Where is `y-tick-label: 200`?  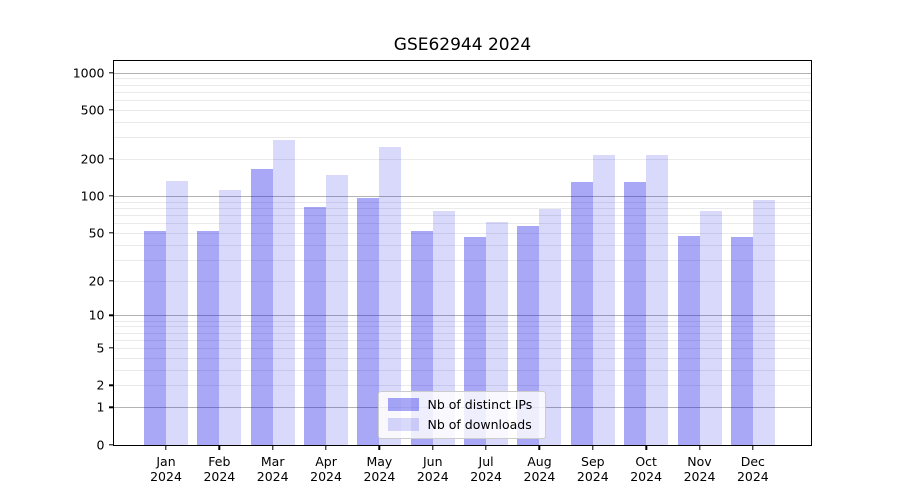
y-tick-label: 200 is located at coordinates (92, 159).